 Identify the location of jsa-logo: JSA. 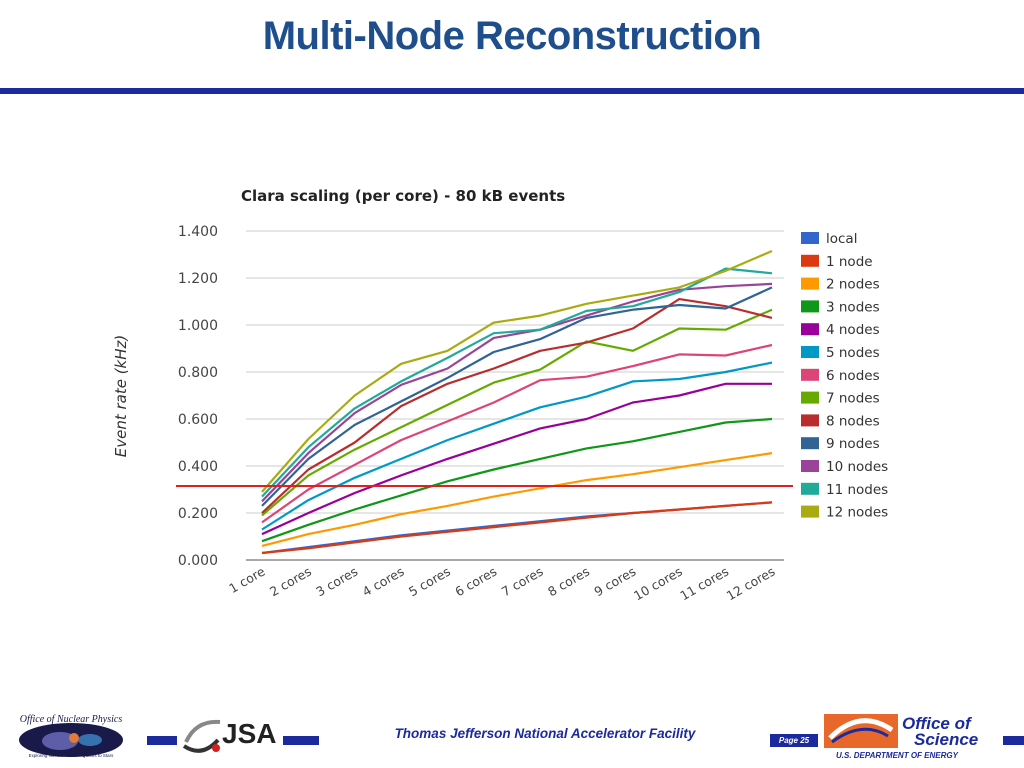
(229, 735).